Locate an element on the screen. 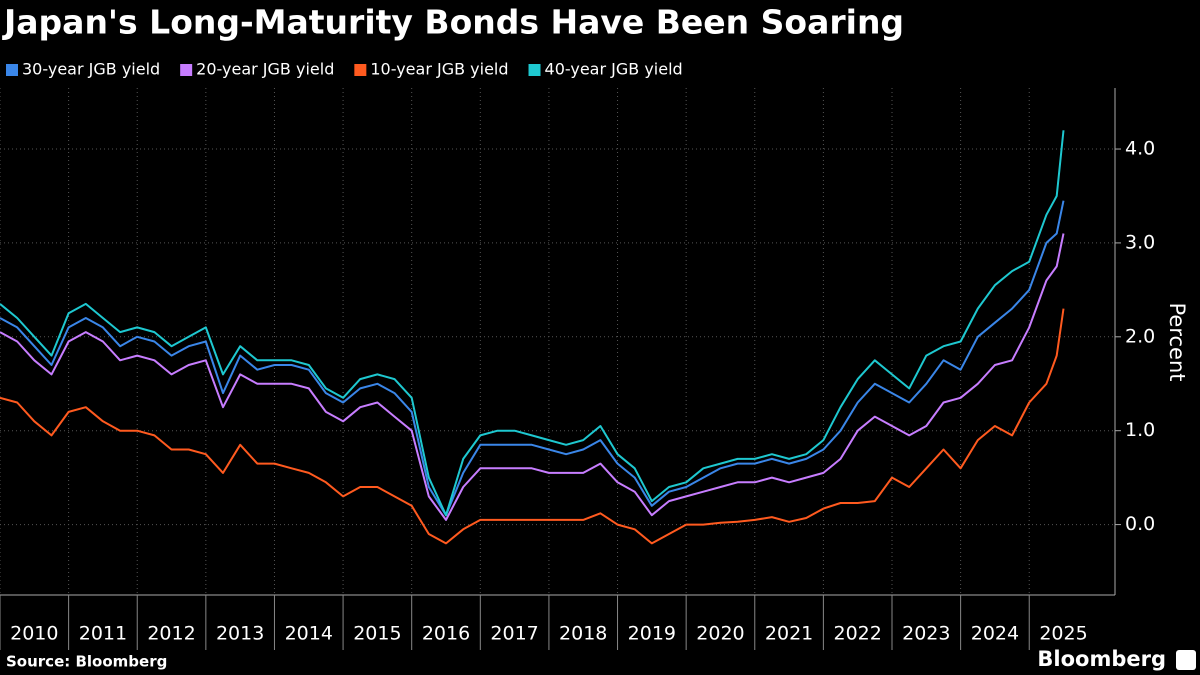 This screenshot has width=1200, height=675. x-tick-label: 2013 is located at coordinates (240, 634).